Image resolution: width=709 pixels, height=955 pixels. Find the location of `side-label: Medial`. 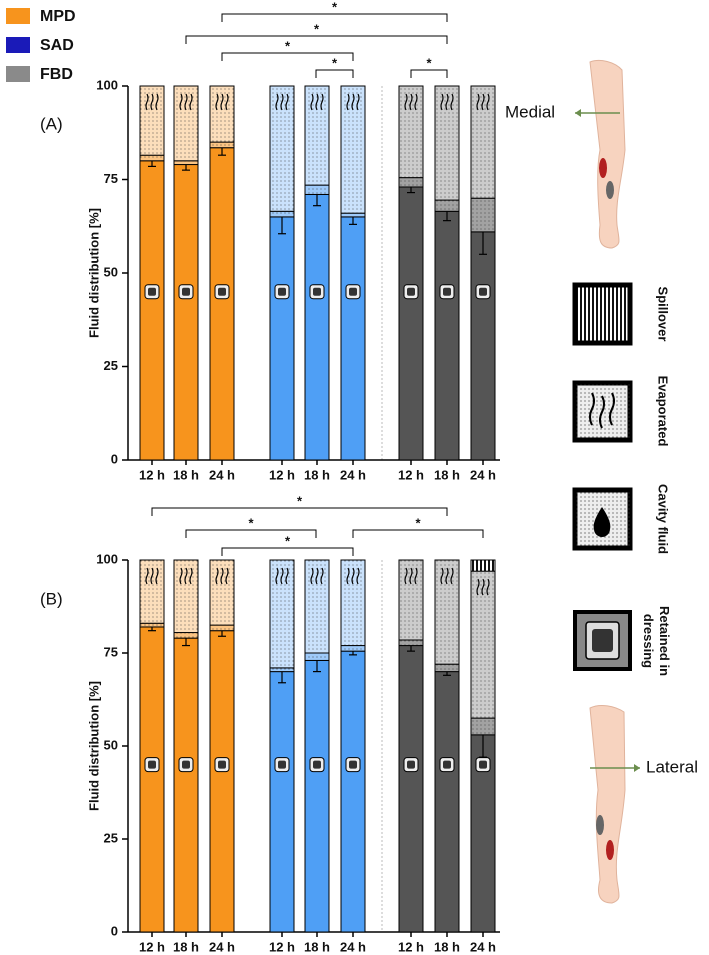

side-label: Medial is located at coordinates (530, 111).